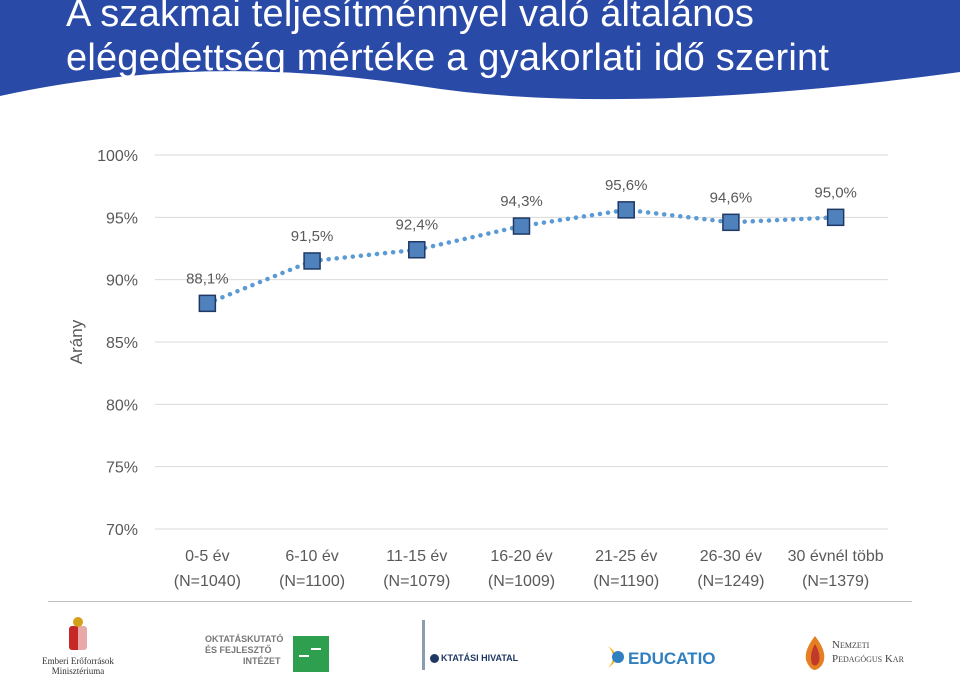  Describe the element at coordinates (731, 197) in the screenshot. I see `data-label: 94,6%` at that location.